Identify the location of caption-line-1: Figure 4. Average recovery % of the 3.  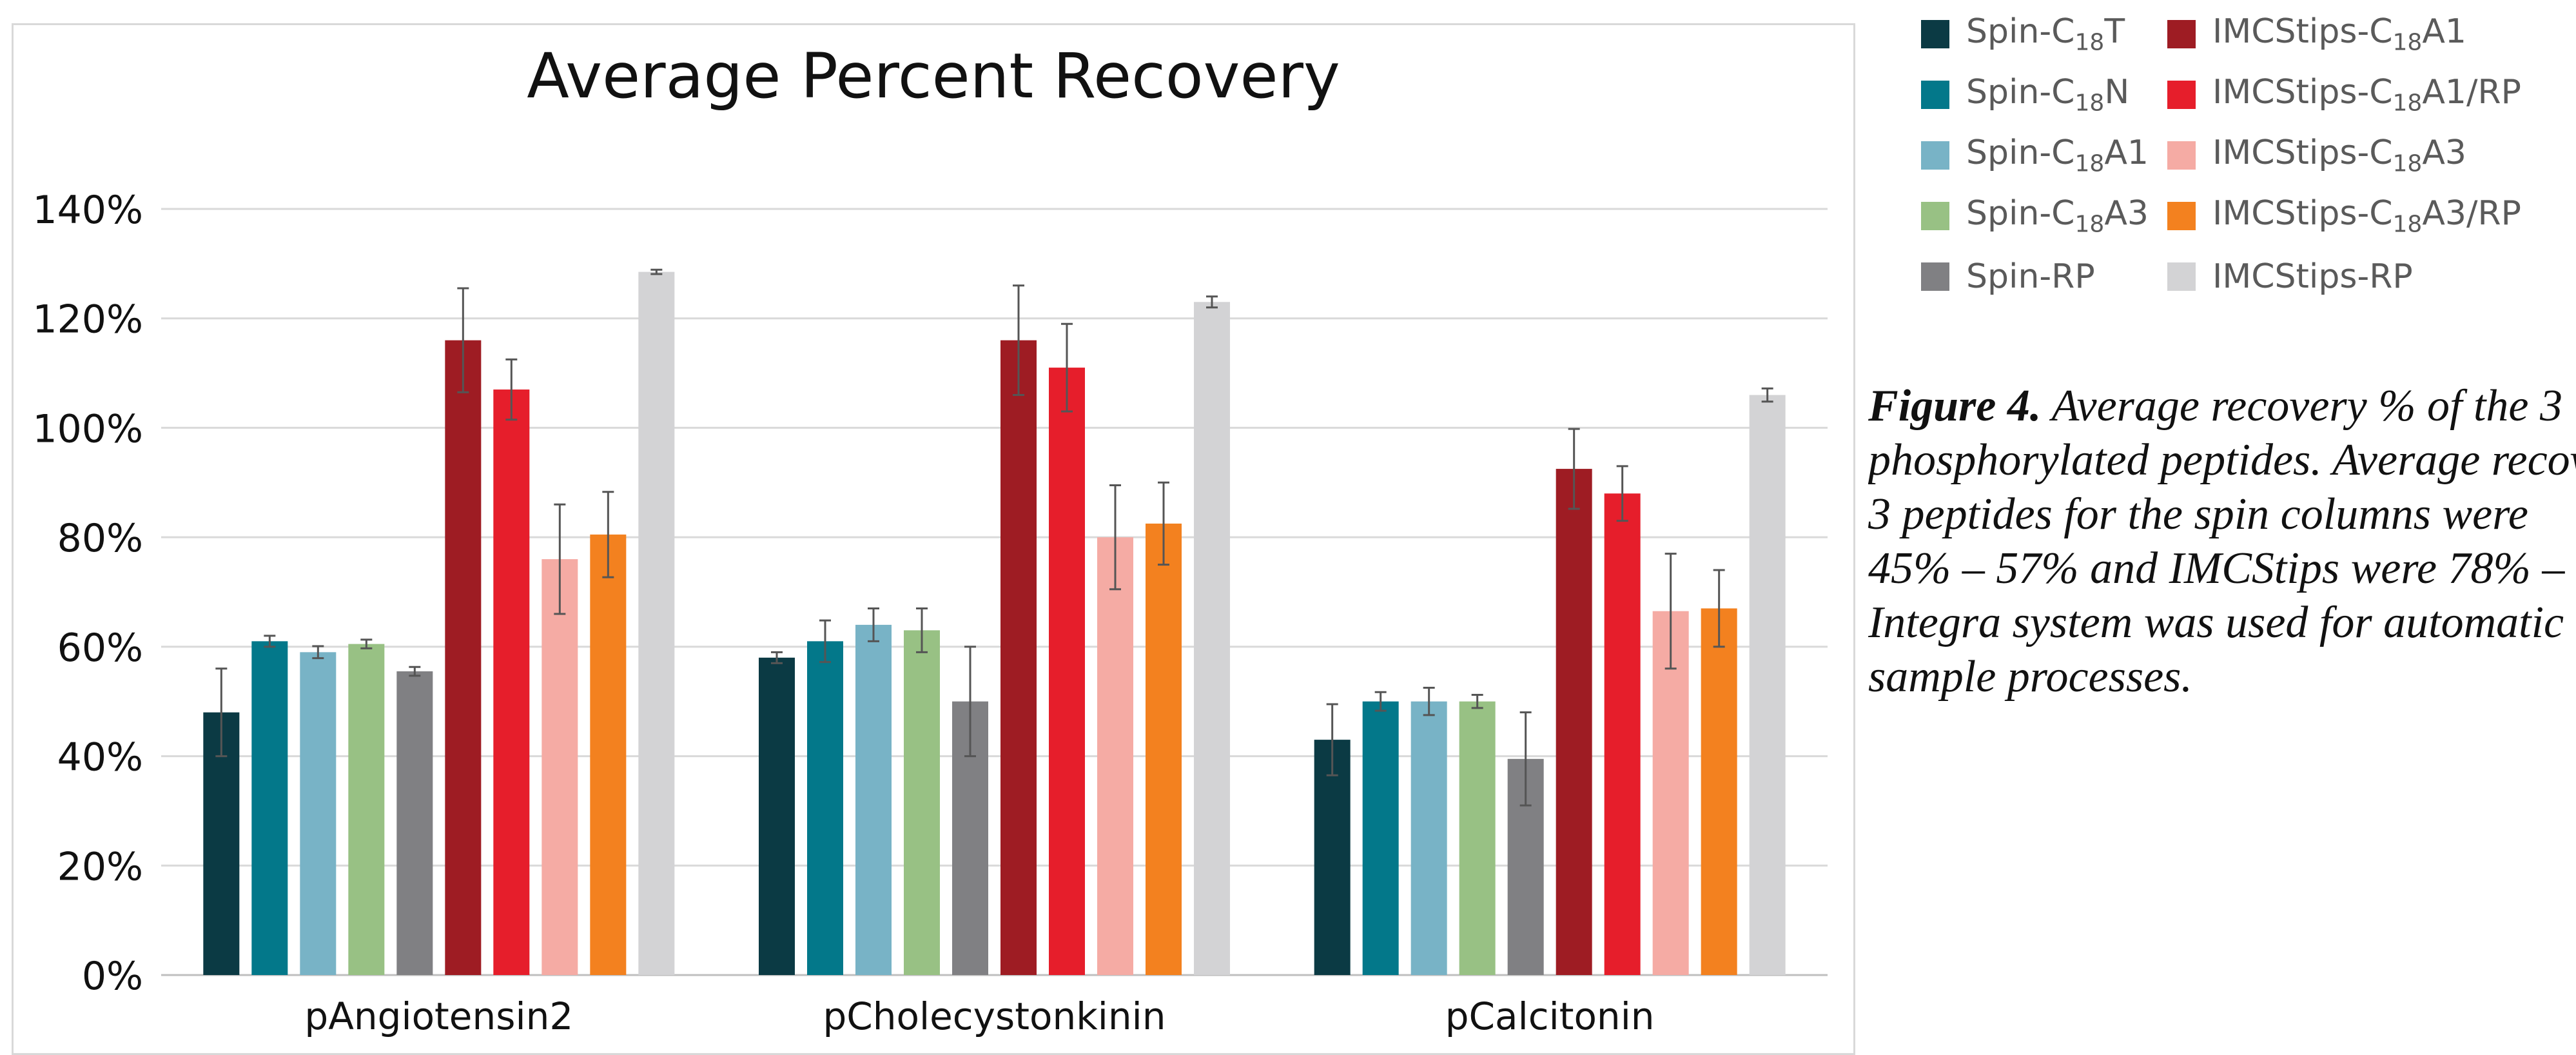
(2222, 406).